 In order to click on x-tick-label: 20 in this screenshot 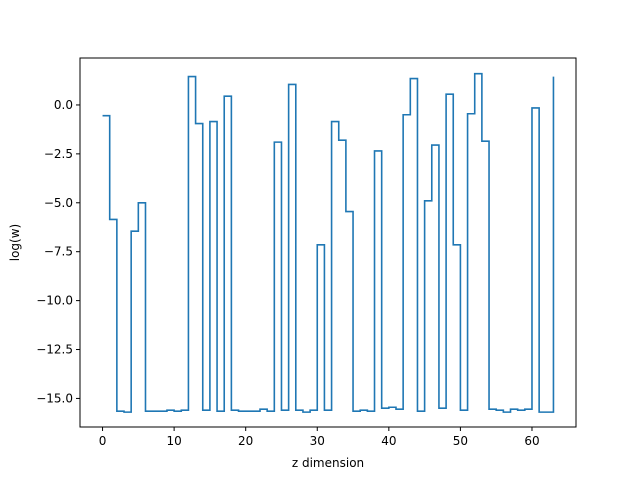, I will do `click(245, 441)`.